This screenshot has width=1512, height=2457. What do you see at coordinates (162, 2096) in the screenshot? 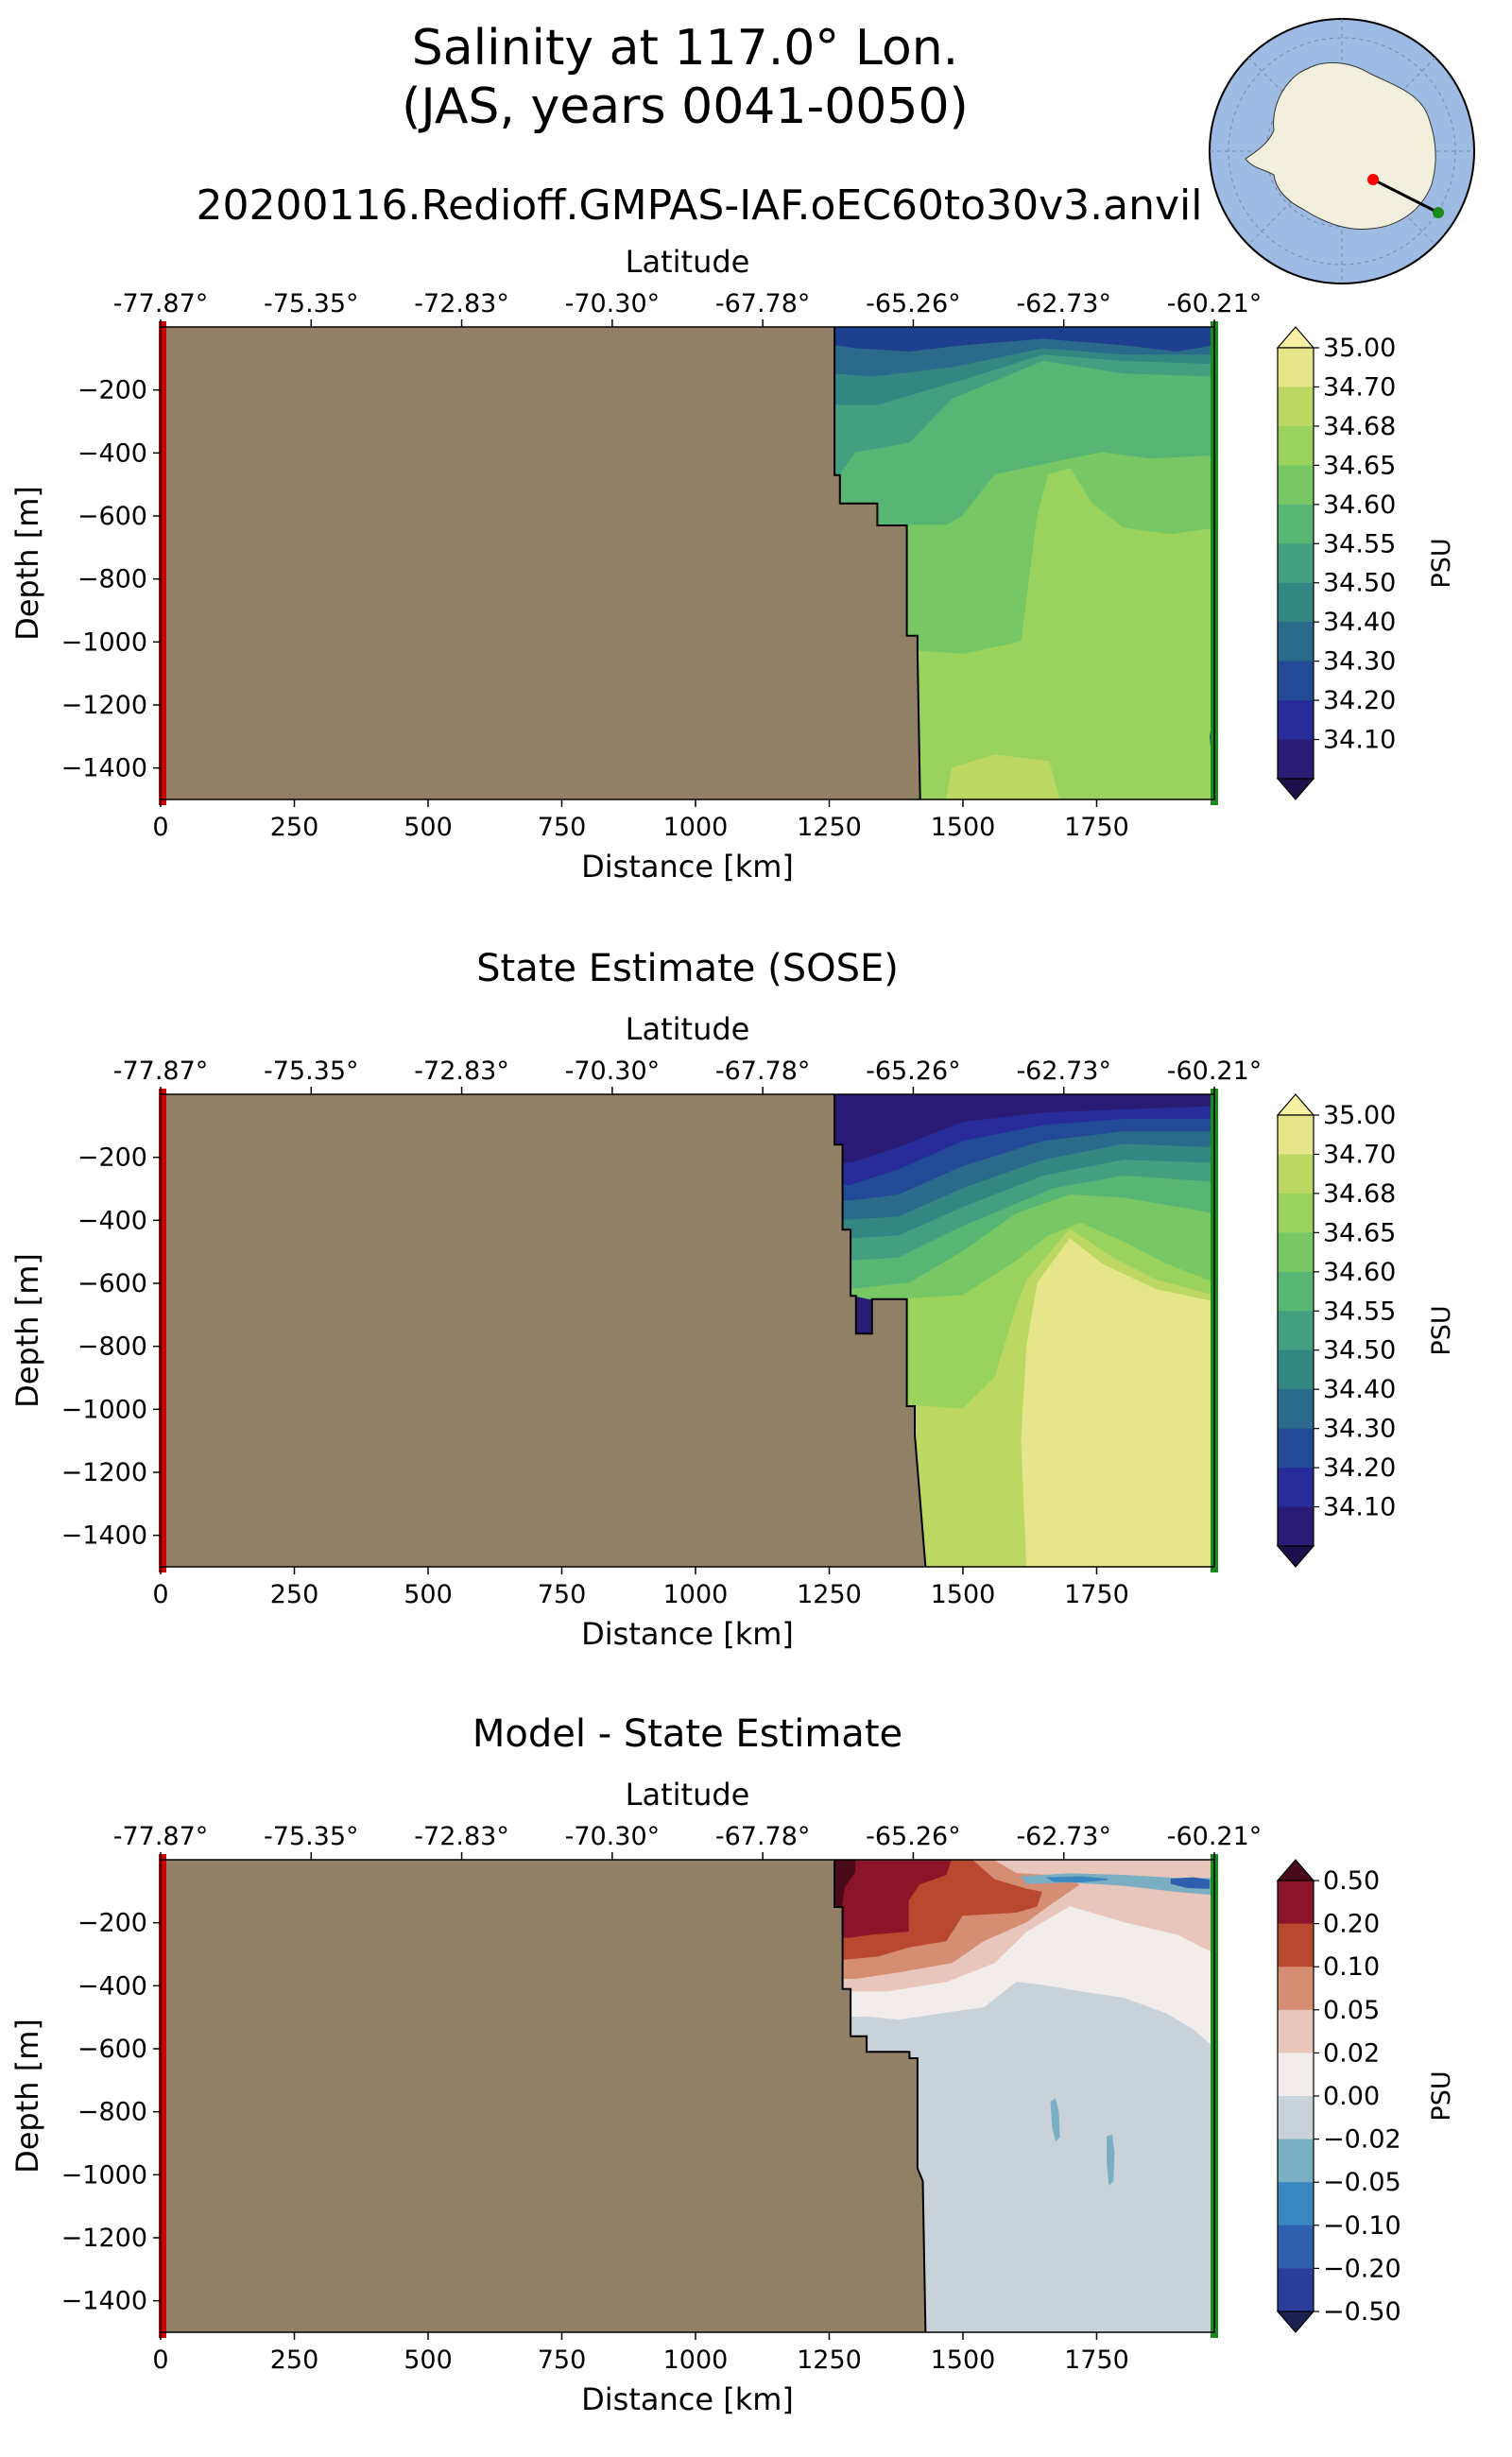
I see `transect-start-line` at bounding box center [162, 2096].